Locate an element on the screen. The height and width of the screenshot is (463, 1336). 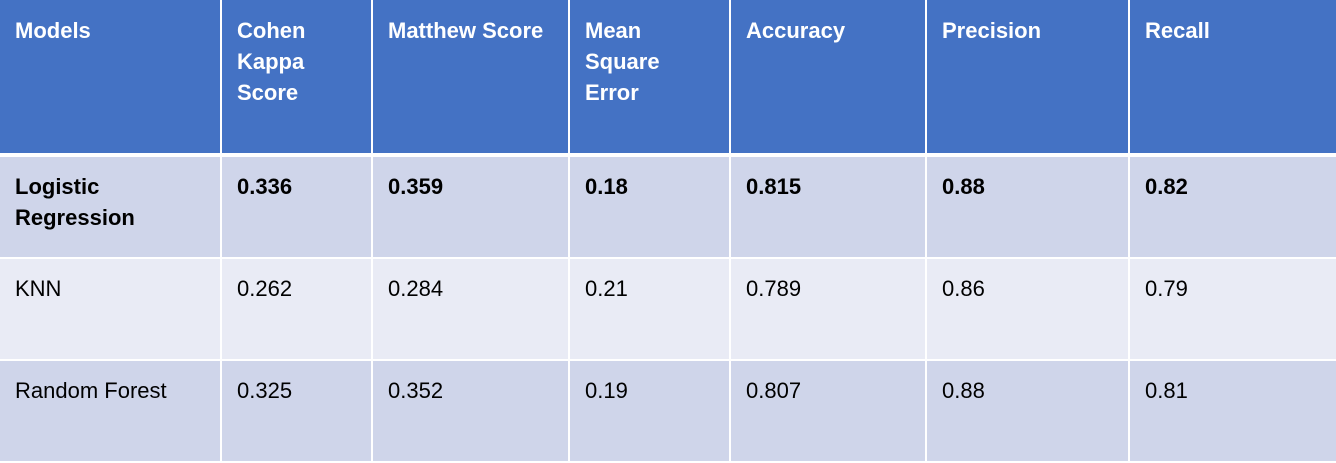
table-cell-accuracy: 0.815 is located at coordinates (828, 207).